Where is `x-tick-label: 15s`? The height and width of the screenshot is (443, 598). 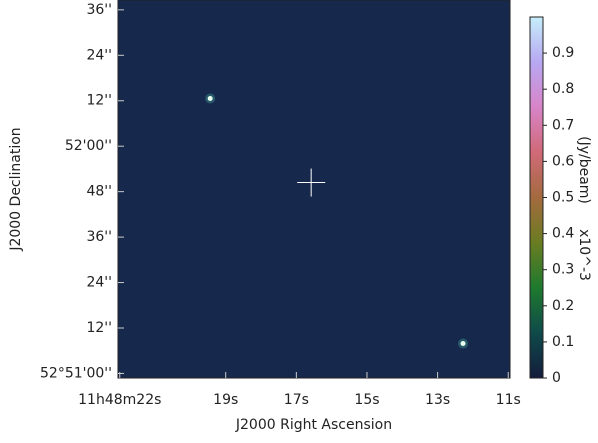 x-tick-label: 15s is located at coordinates (366, 400).